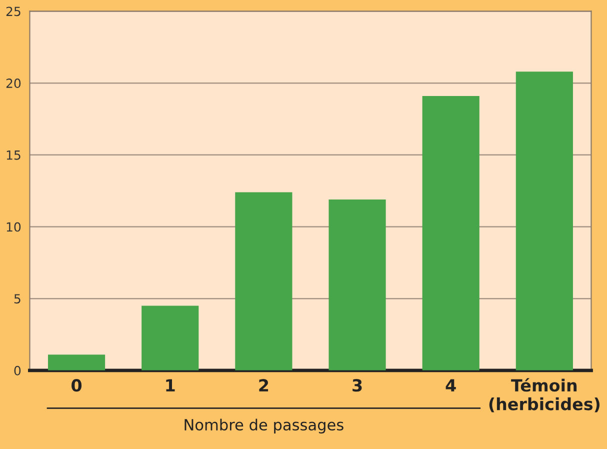 Image resolution: width=607 pixels, height=449 pixels. Describe the element at coordinates (13, 11) in the screenshot. I see `y-tick-label: 25` at that location.